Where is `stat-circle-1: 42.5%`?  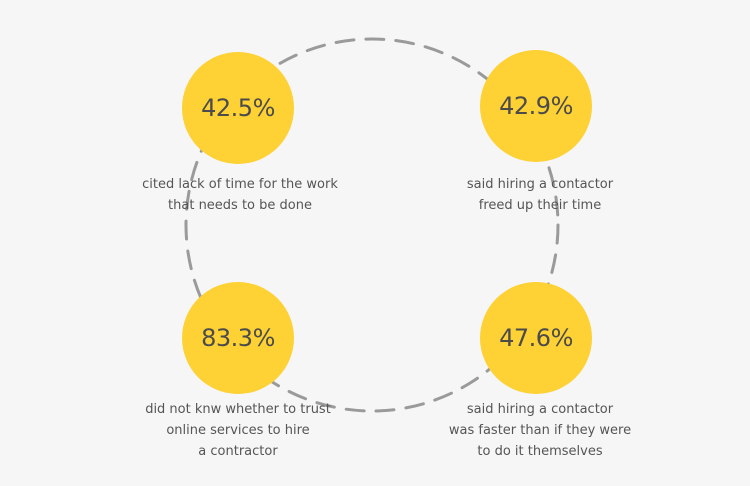
stat-circle-1: 42.5% is located at coordinates (238, 108).